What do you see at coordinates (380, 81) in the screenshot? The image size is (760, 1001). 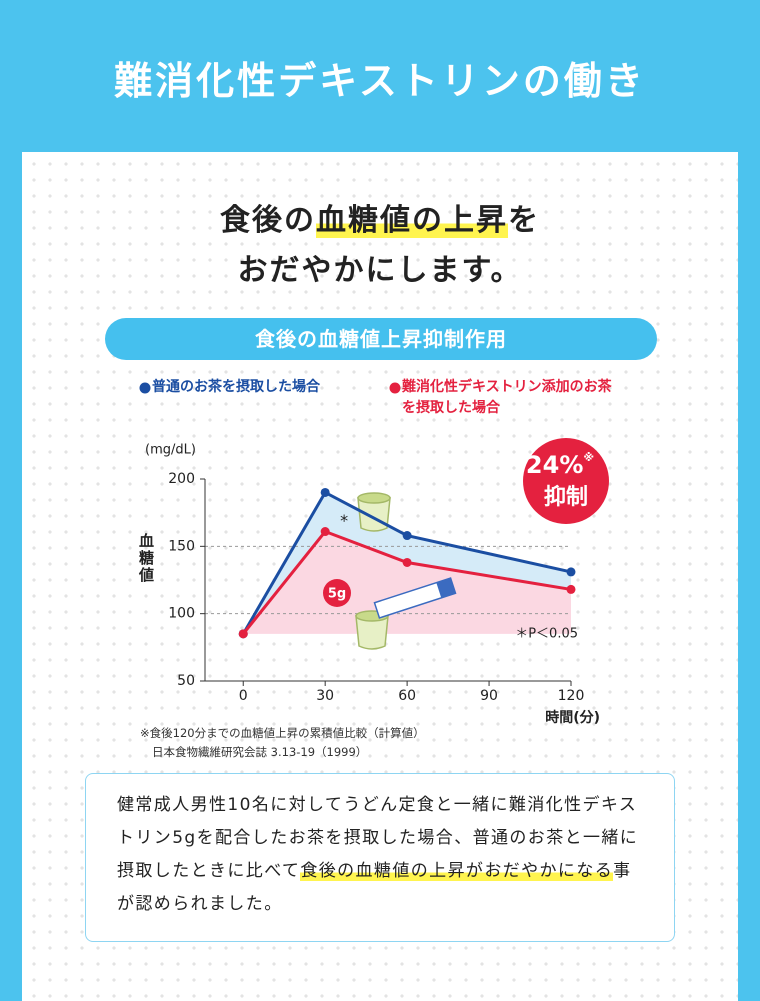 I see `page-title: 難消化性デキストリンの働き` at bounding box center [380, 81].